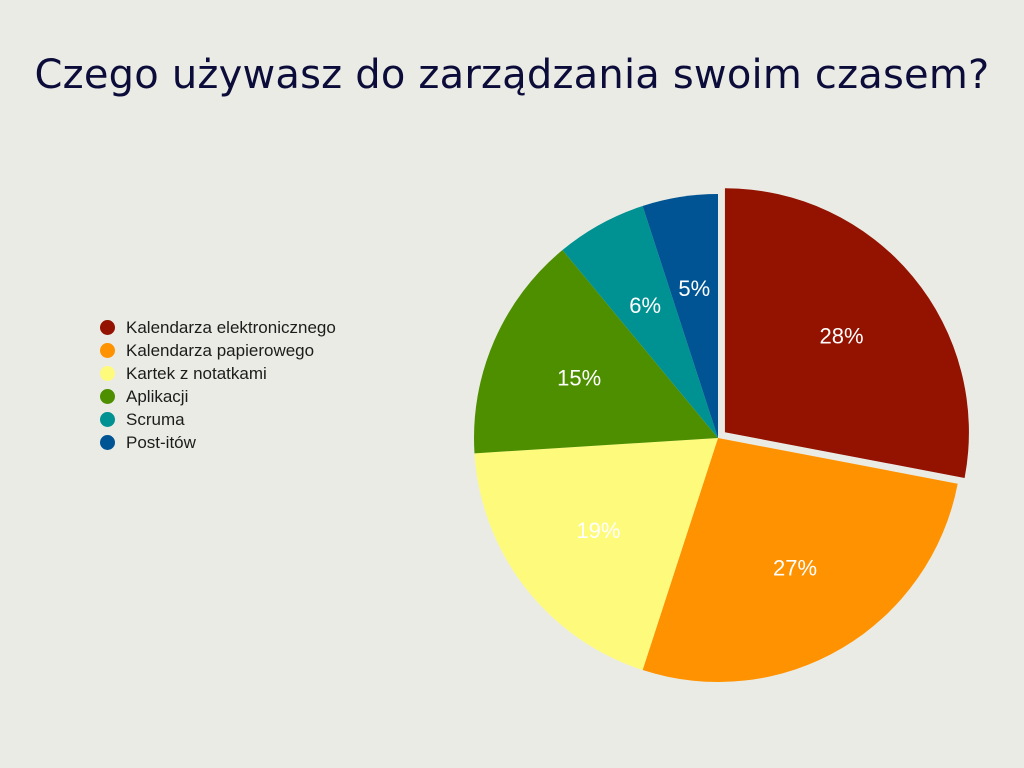  What do you see at coordinates (231, 327) in the screenshot?
I see `legend-label: Kalendarza elektronicznego` at bounding box center [231, 327].